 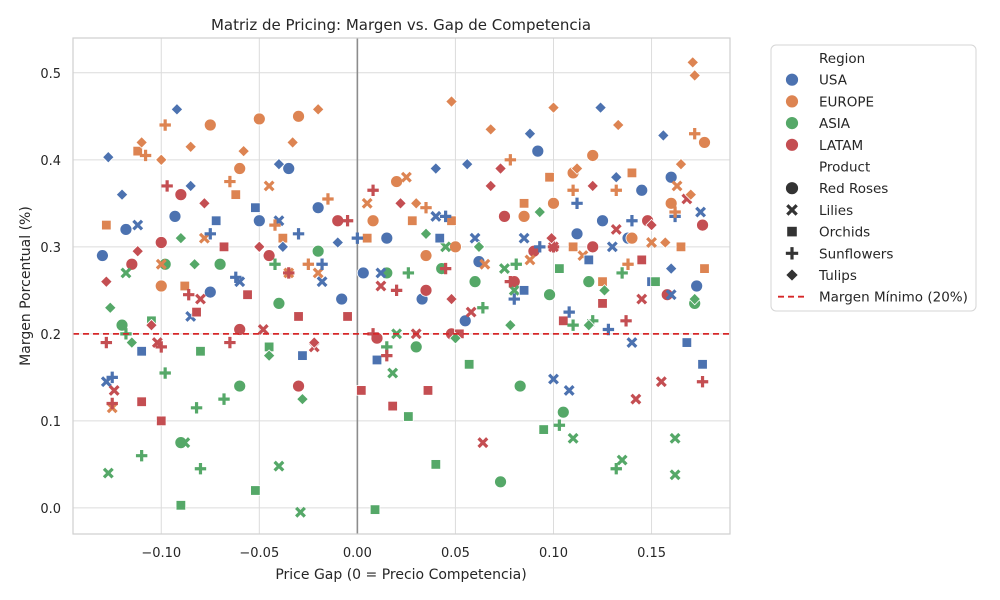 What do you see at coordinates (400, 575) in the screenshot?
I see `x-axis-label: Price Gap (0 = Precio Competencia)` at bounding box center [400, 575].